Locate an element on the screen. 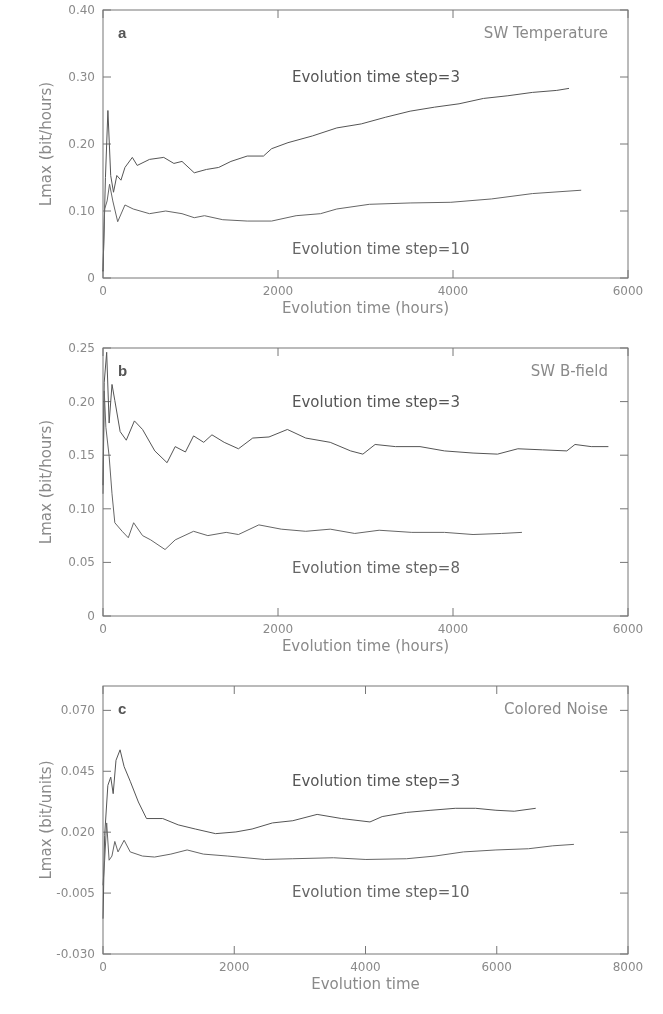 This screenshot has height=1014, width=663. y-tick-label: -0.005 is located at coordinates (75, 893).